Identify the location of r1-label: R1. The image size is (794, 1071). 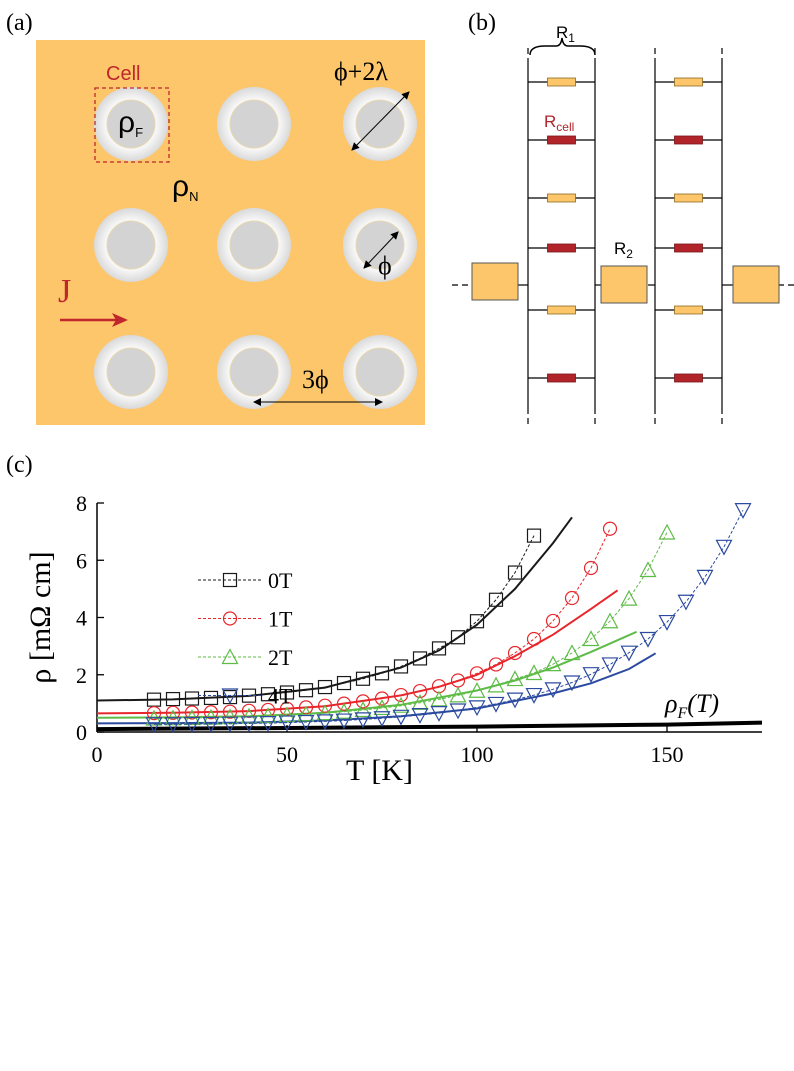
(565, 34).